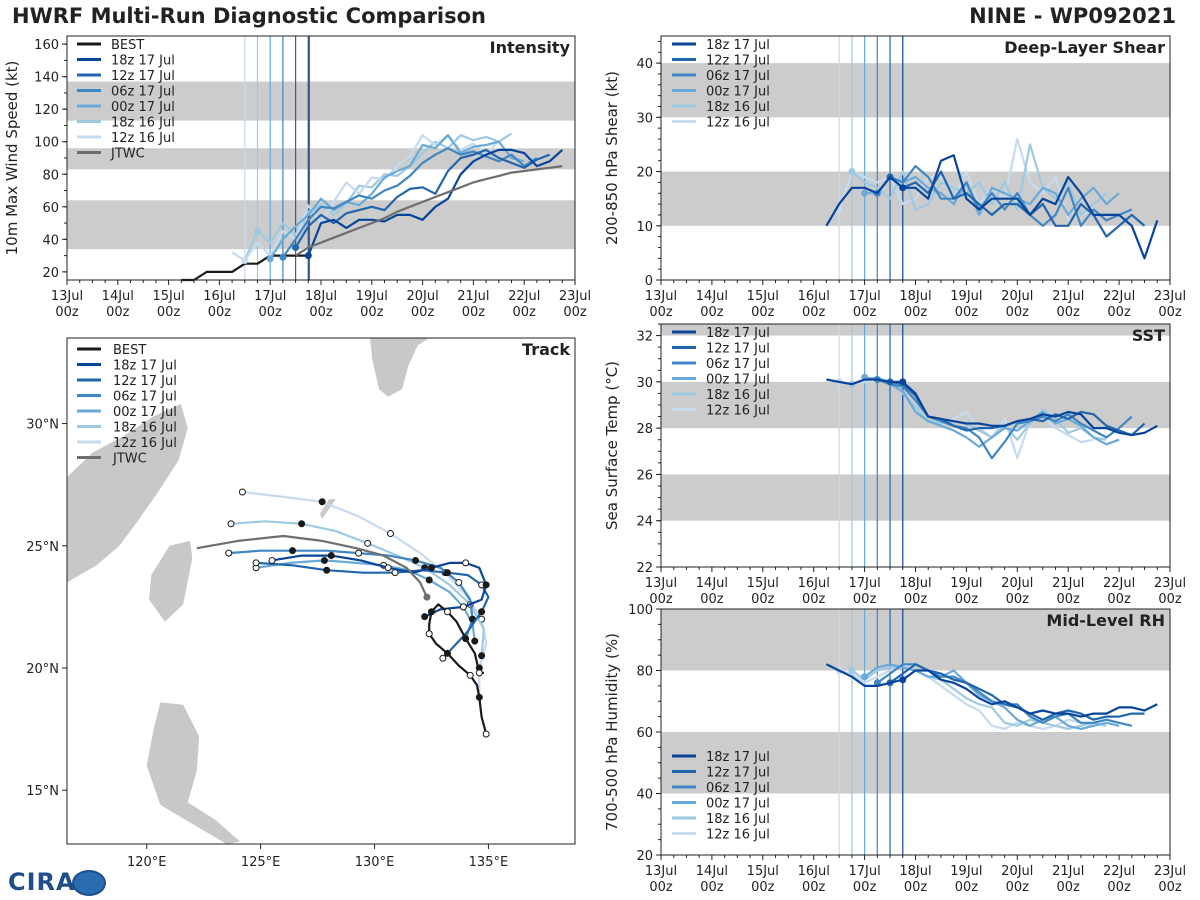 This screenshot has height=900, width=1200. Describe the element at coordinates (524, 296) in the screenshot. I see `x-tick-day-label: 22Jul` at that location.